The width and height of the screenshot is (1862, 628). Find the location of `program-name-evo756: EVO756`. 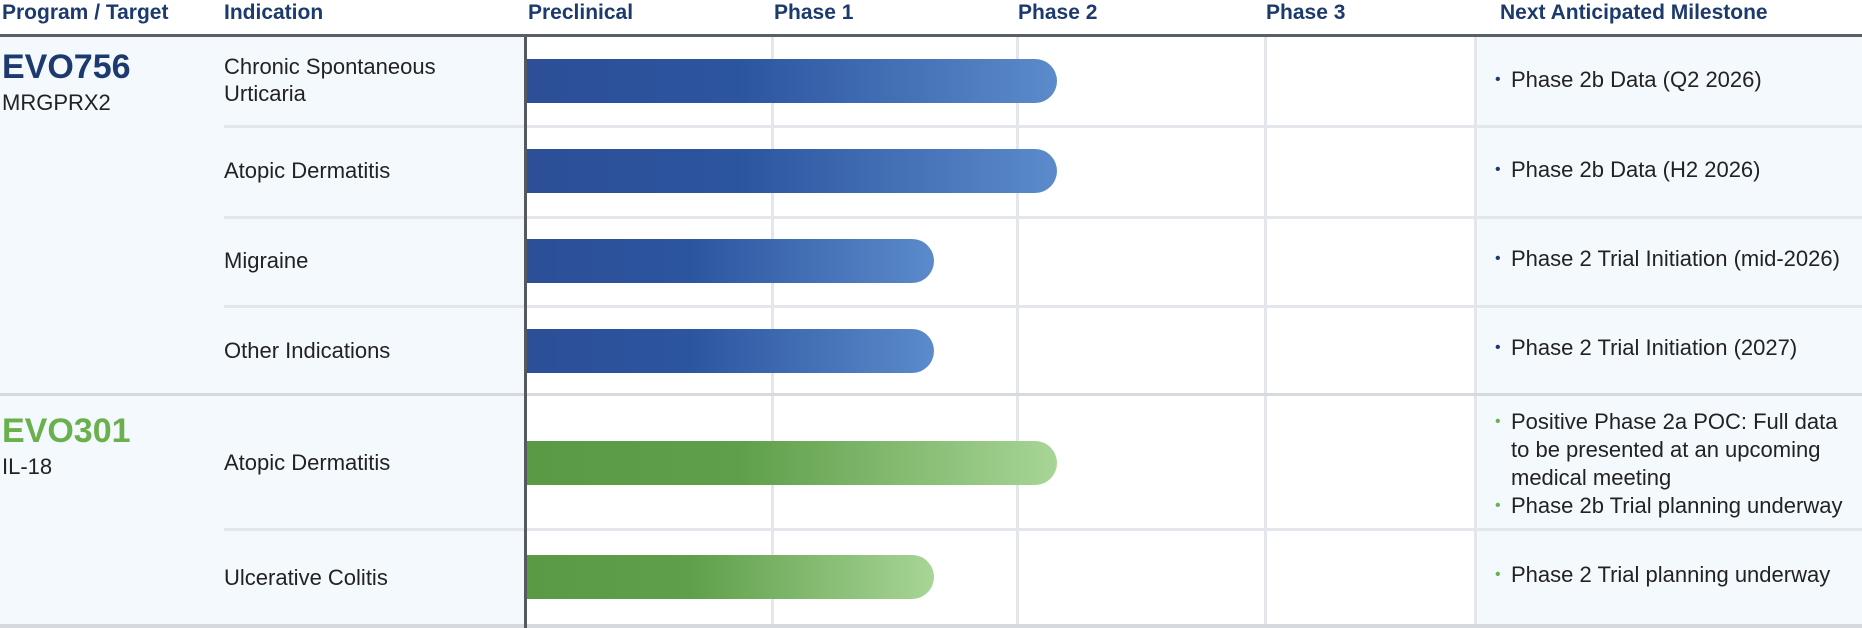

program-name-evo756: EVO756 is located at coordinates (66, 67).